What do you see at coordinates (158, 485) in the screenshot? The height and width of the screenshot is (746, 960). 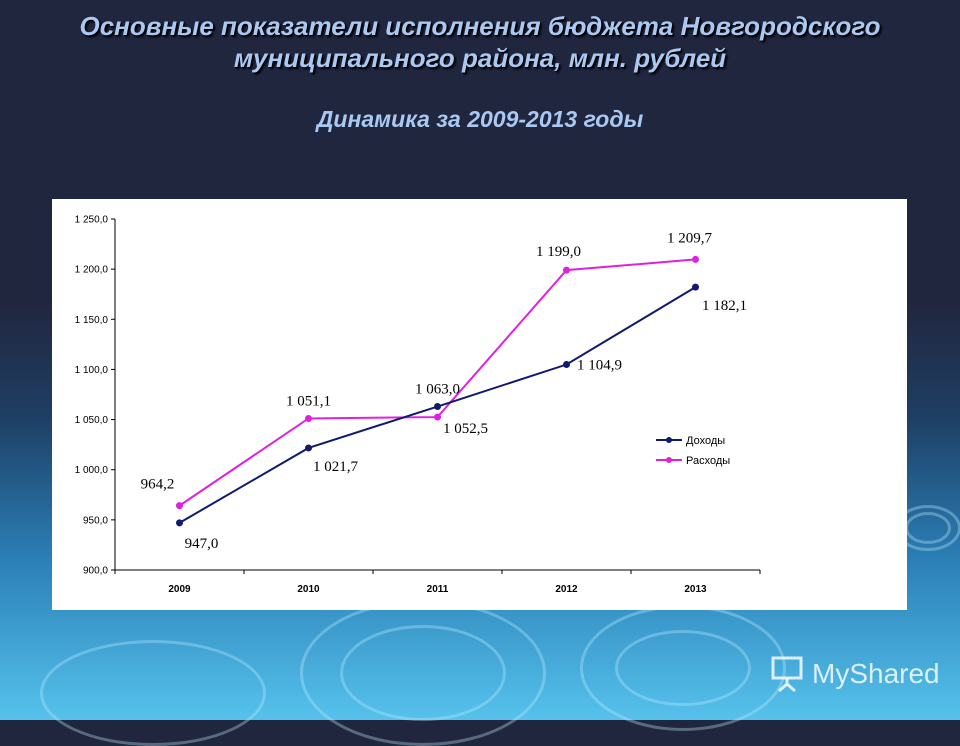 I see `data-label: 964,2` at bounding box center [158, 485].